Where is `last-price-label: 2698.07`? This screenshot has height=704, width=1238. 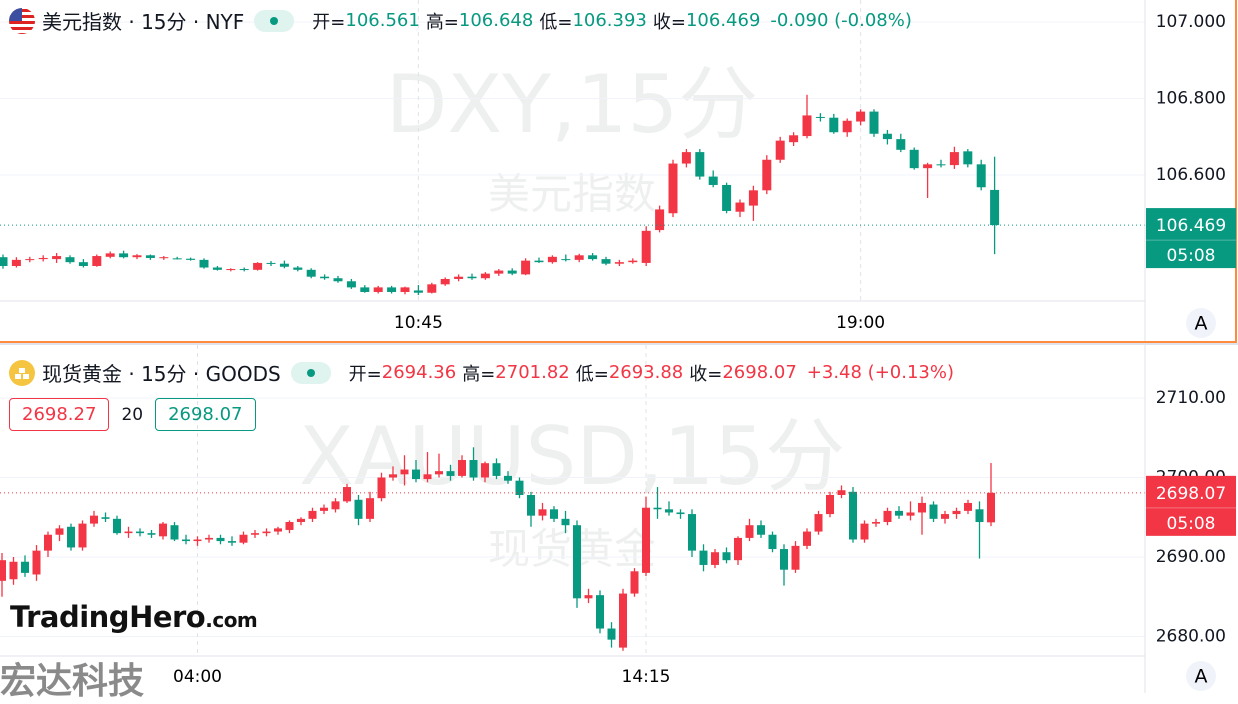 last-price-label: 2698.07 is located at coordinates (1191, 494).